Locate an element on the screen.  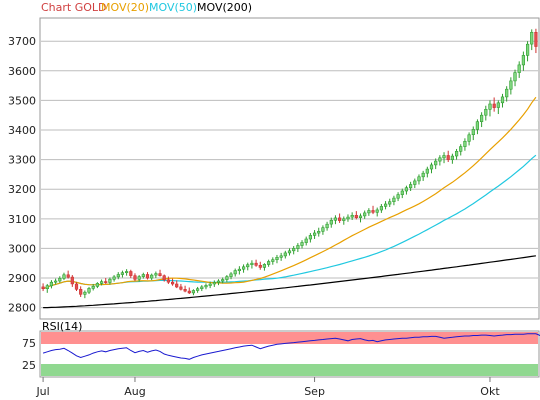
legend-label-3: MOV(200) is located at coordinates (224, 7).